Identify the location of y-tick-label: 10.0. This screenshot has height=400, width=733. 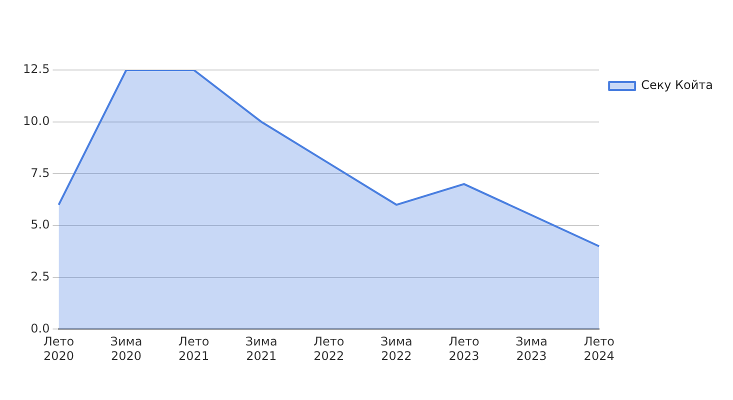
(36, 121).